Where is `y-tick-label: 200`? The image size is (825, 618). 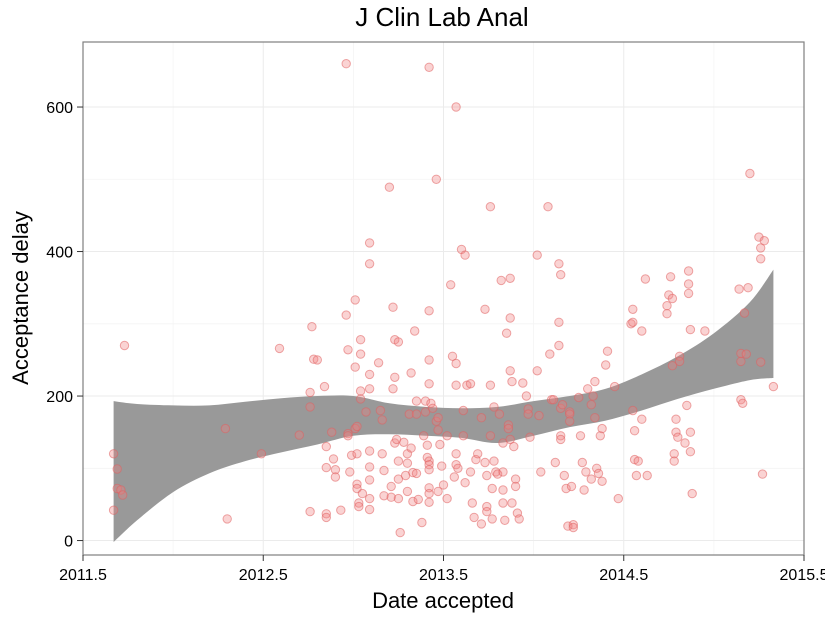
y-tick-label: 200 is located at coordinates (59, 397).